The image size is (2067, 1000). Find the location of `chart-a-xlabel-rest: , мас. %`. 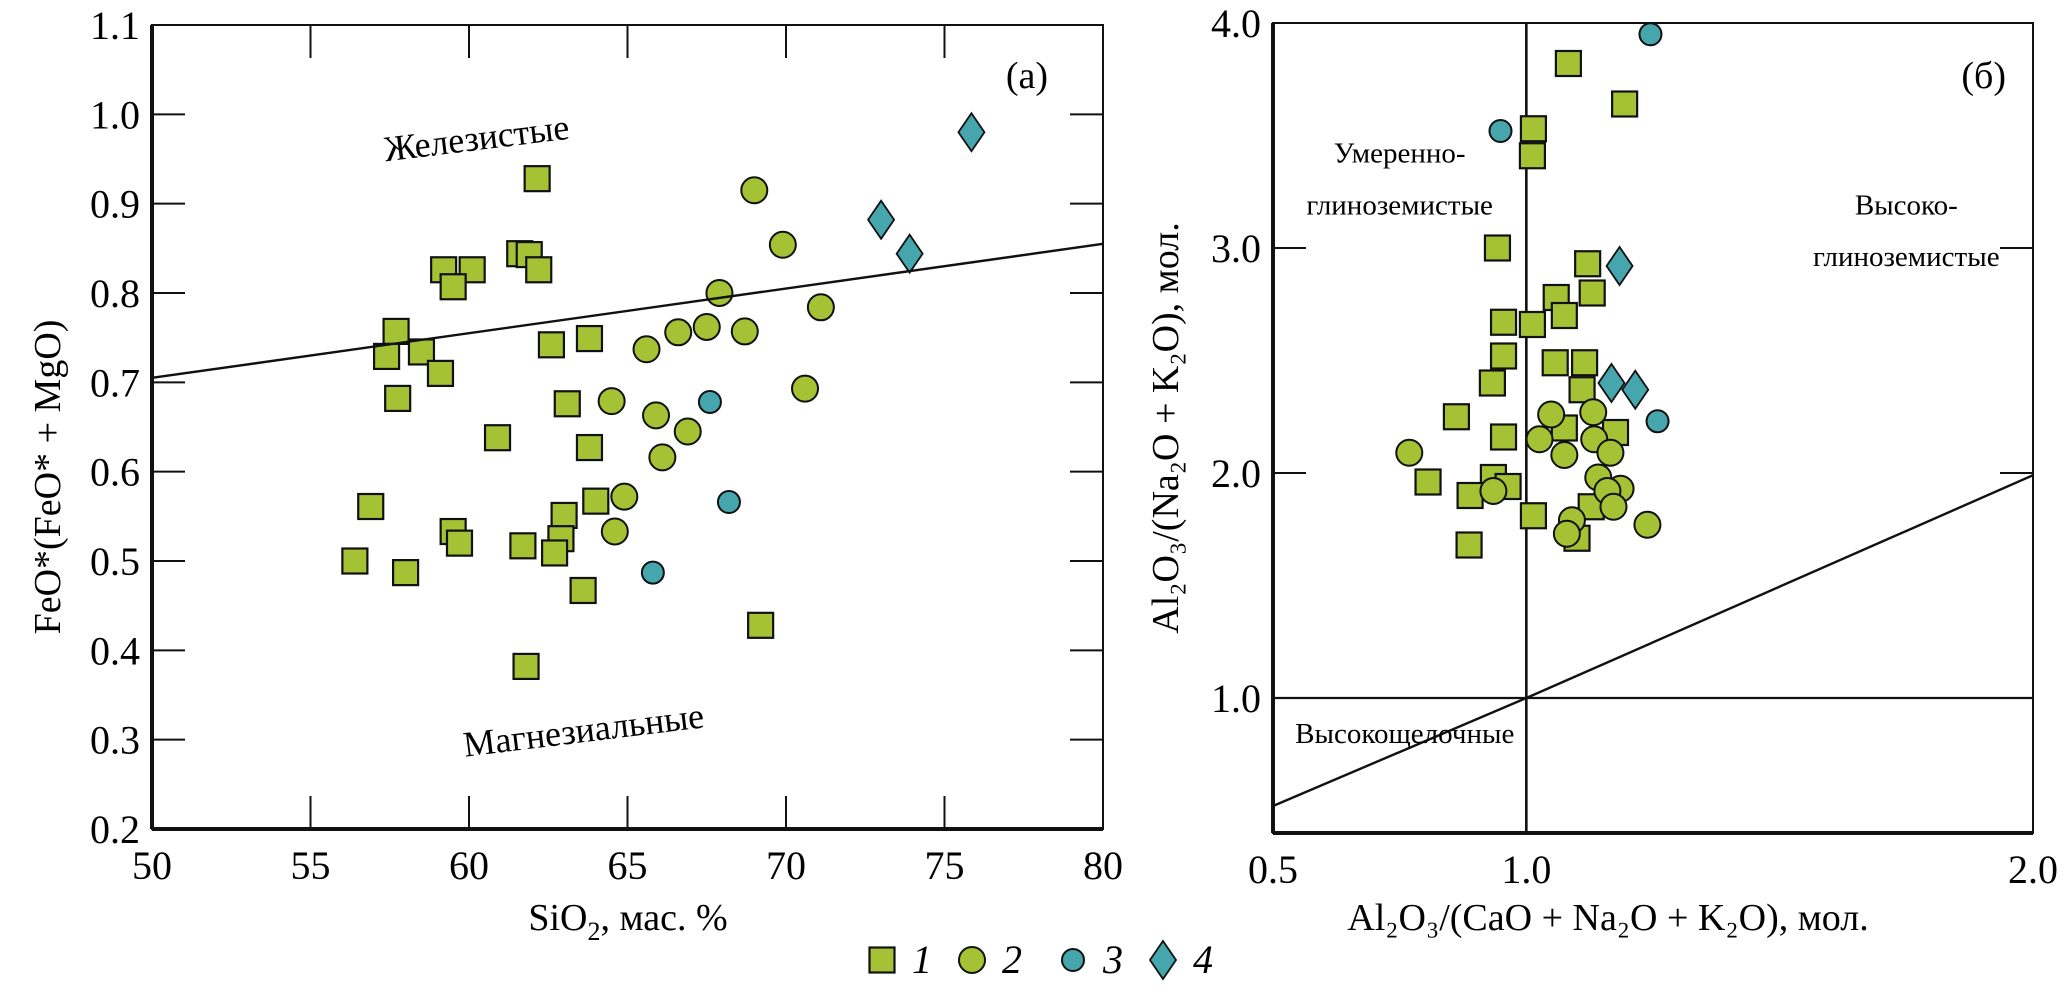

chart-a-xlabel-rest: , мас. % is located at coordinates (663, 918).